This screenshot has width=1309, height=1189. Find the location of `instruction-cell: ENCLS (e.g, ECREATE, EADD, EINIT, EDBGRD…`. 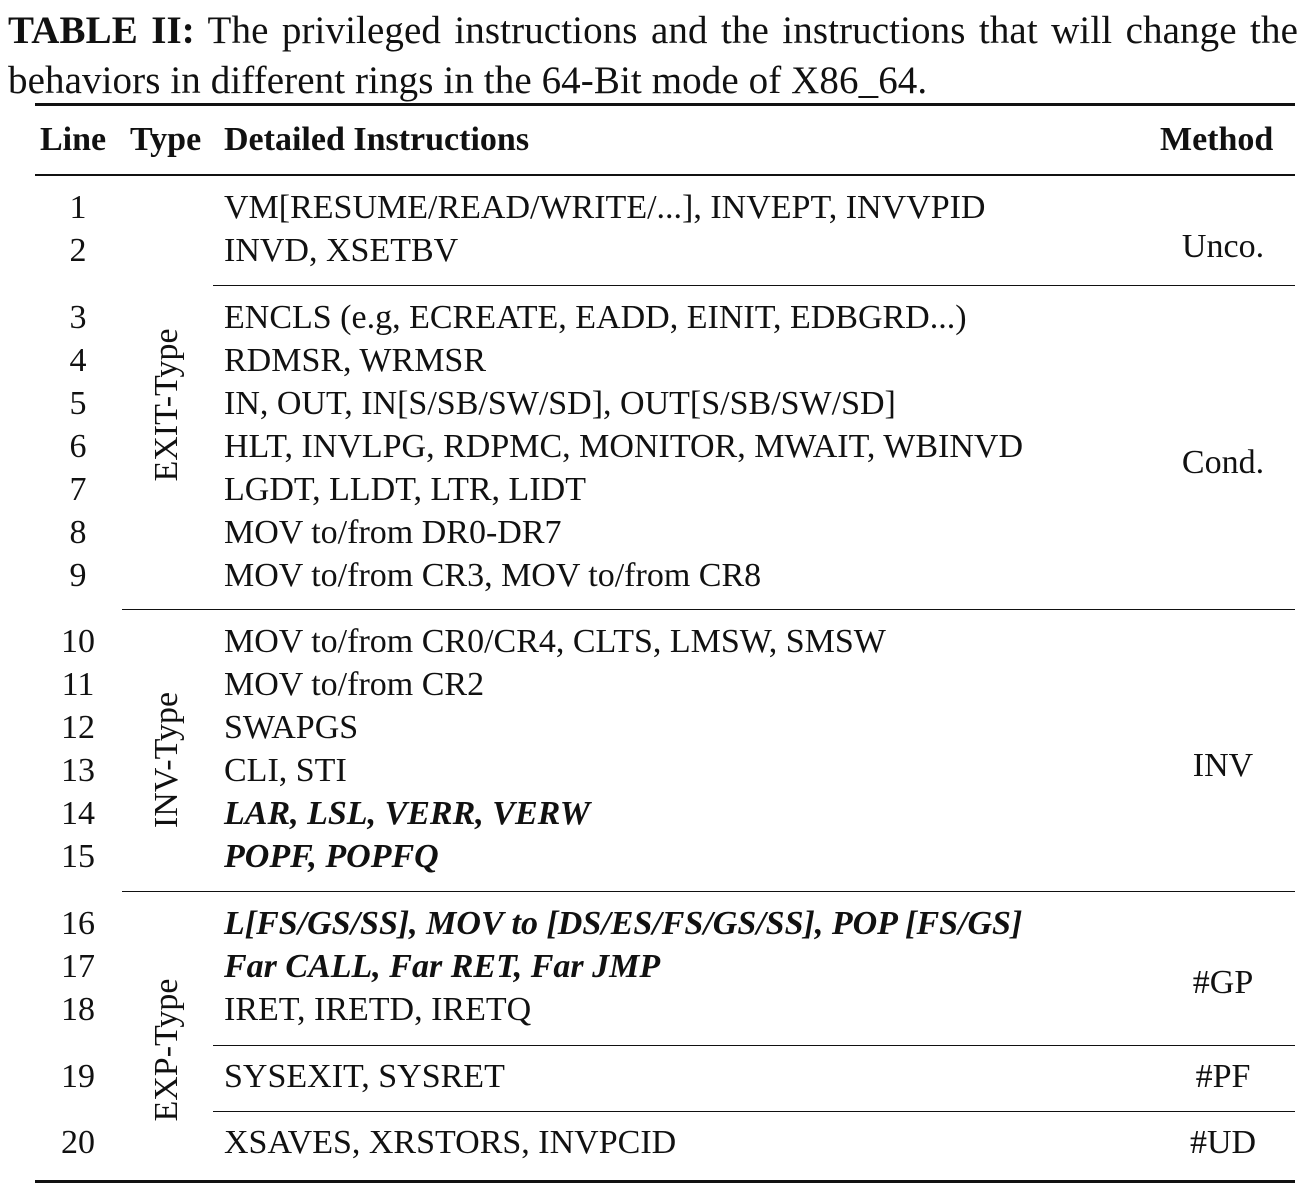

instruction-cell: ENCLS (e.g, ECREATE, EADD, EINIT, EDBGRD… is located at coordinates (595, 317).